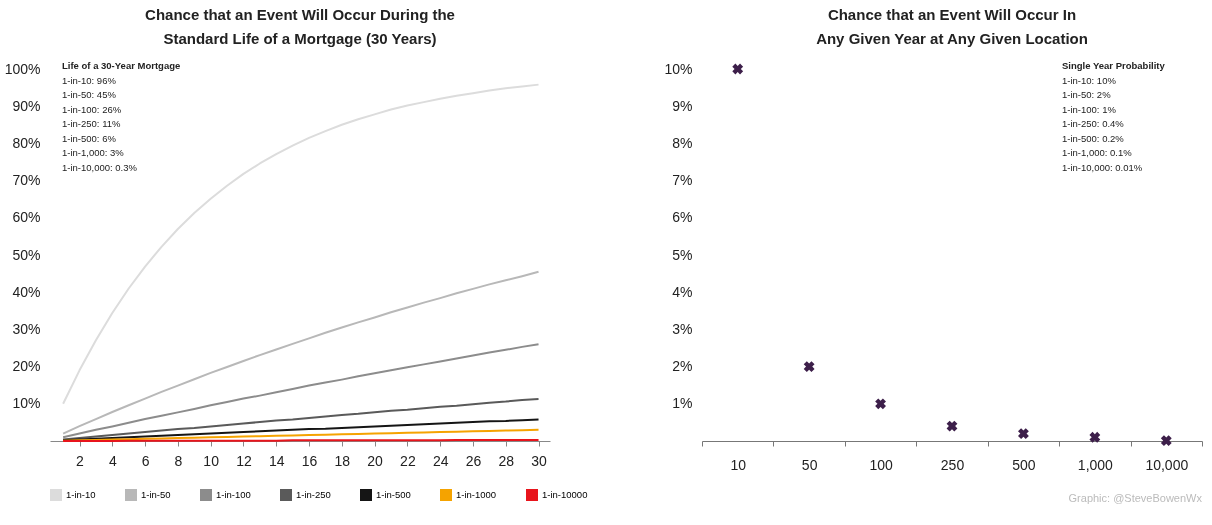  I want to click on x-tick-label: 250, so click(952, 464).